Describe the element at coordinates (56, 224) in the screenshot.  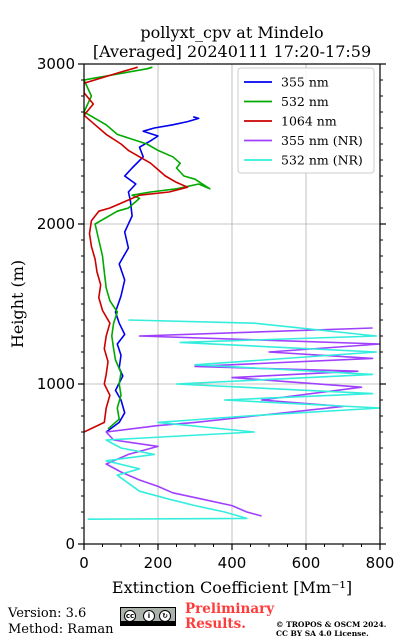
I see `y-tick-label: 2000` at that location.